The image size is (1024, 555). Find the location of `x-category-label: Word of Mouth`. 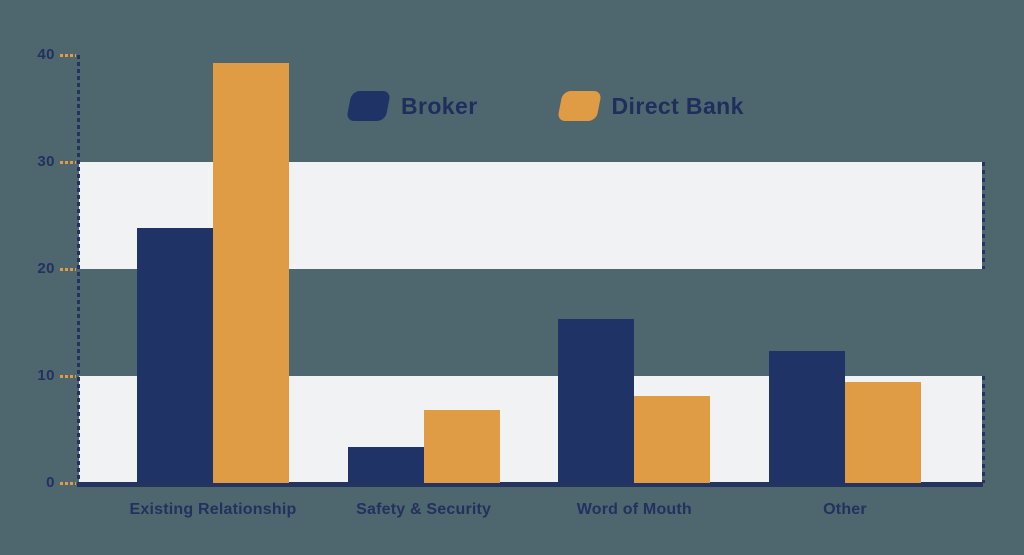

x-category-label: Word of Mouth is located at coordinates (634, 509).